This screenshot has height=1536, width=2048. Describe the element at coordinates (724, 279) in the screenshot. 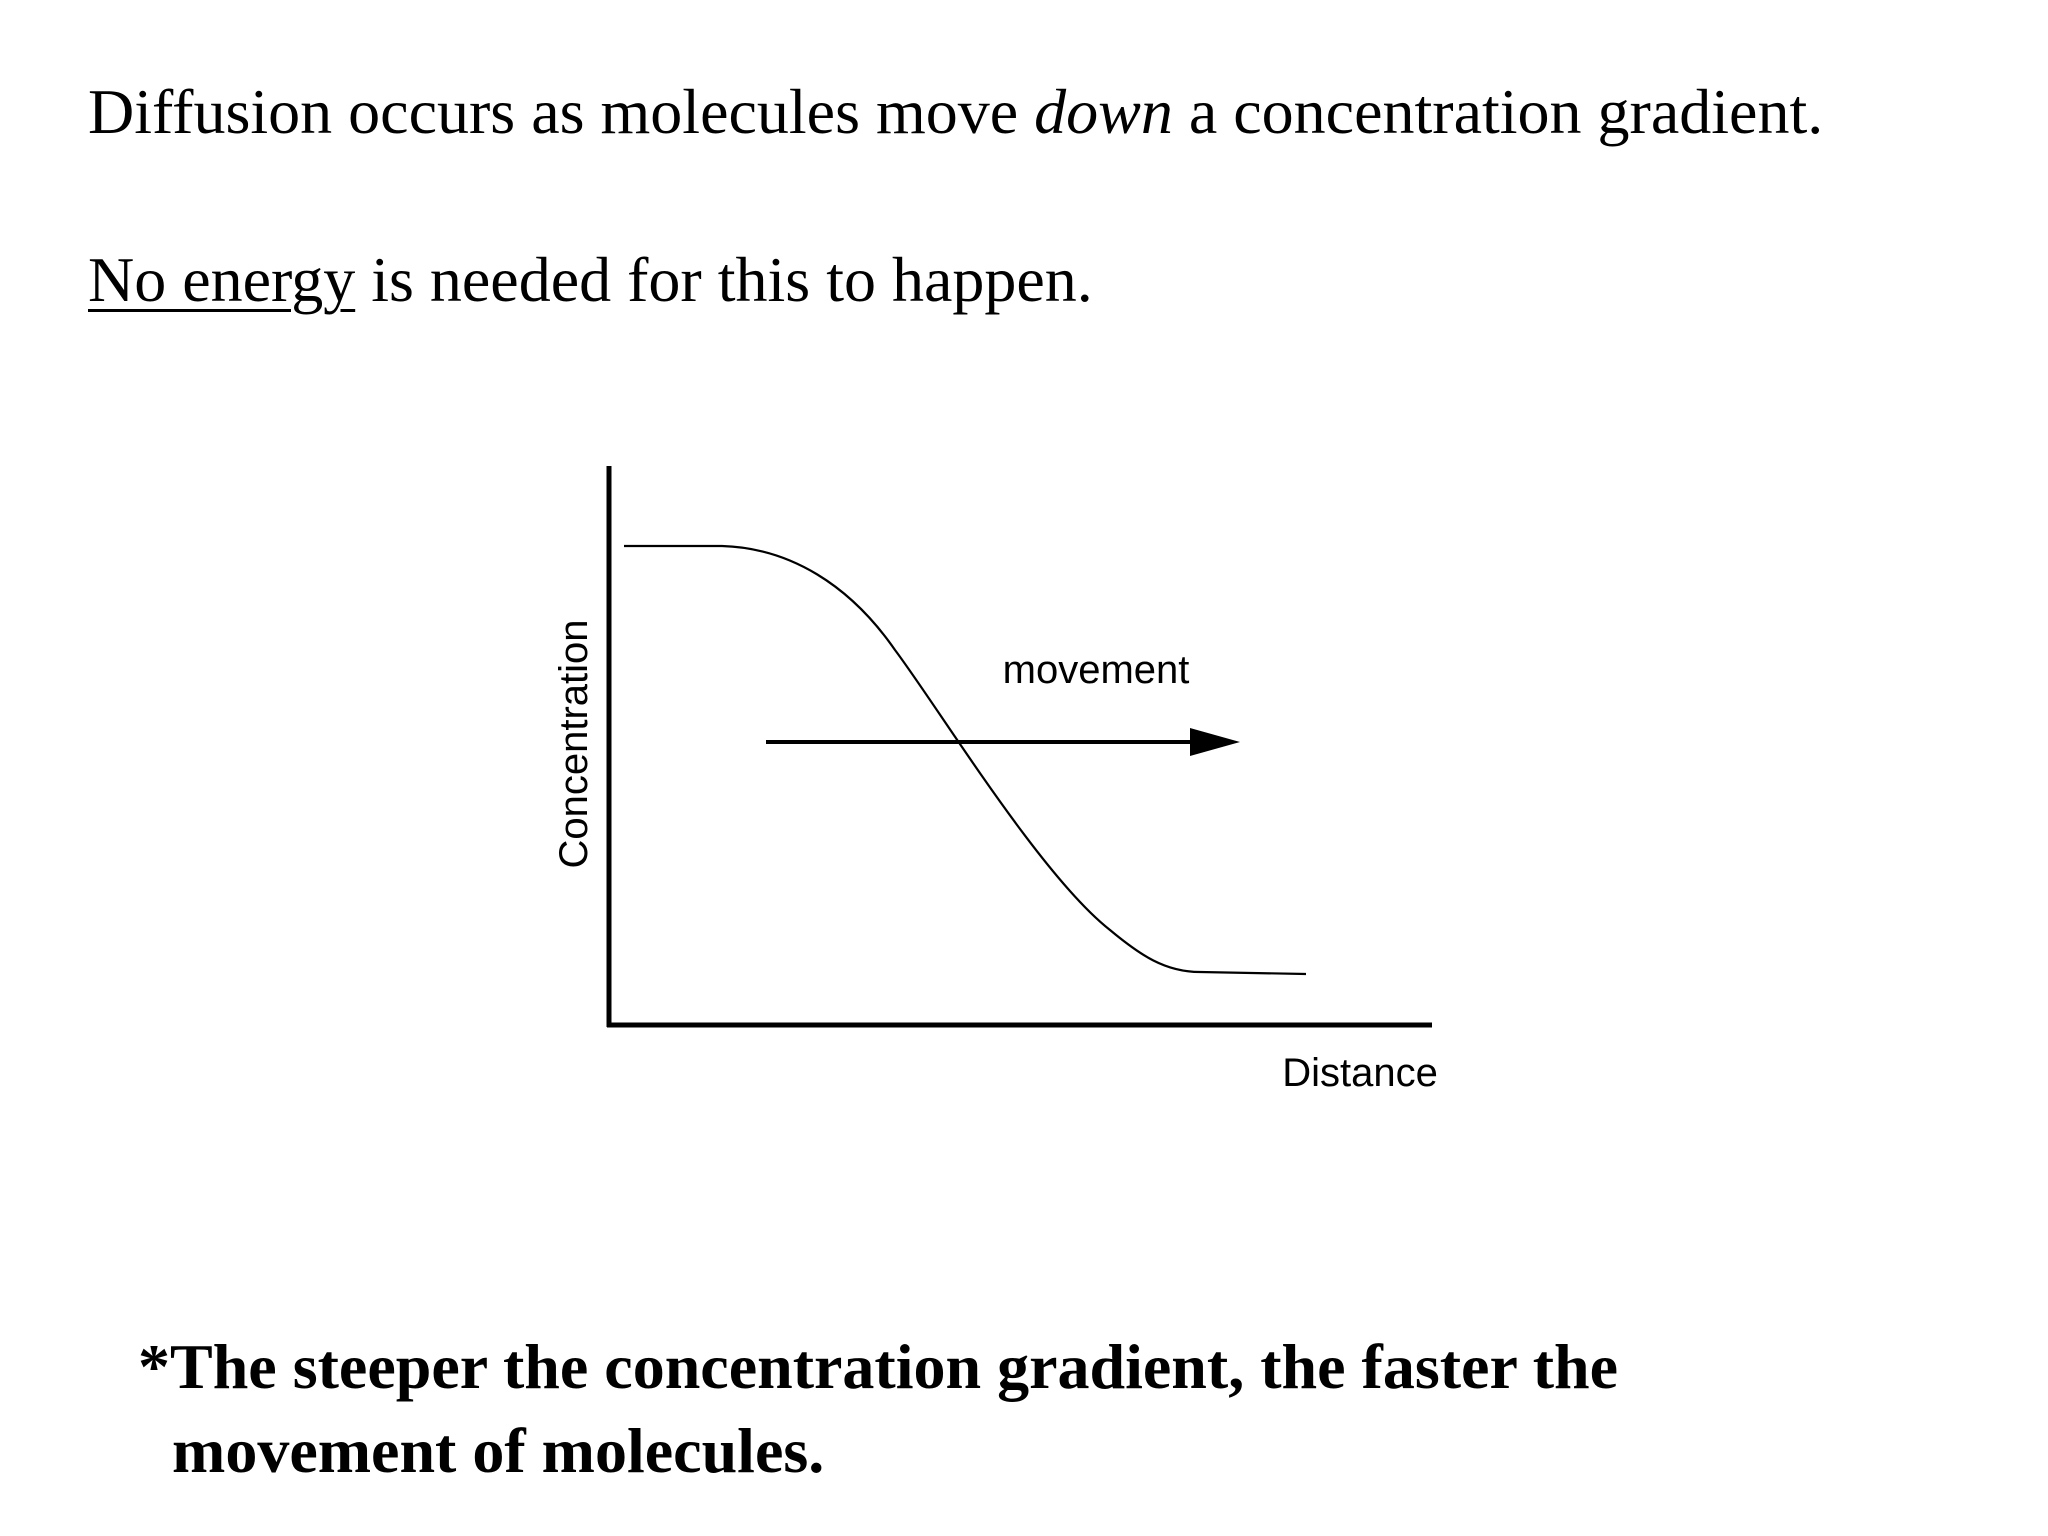

I see `statement-energy-rest: is needed for this to happen.` at that location.